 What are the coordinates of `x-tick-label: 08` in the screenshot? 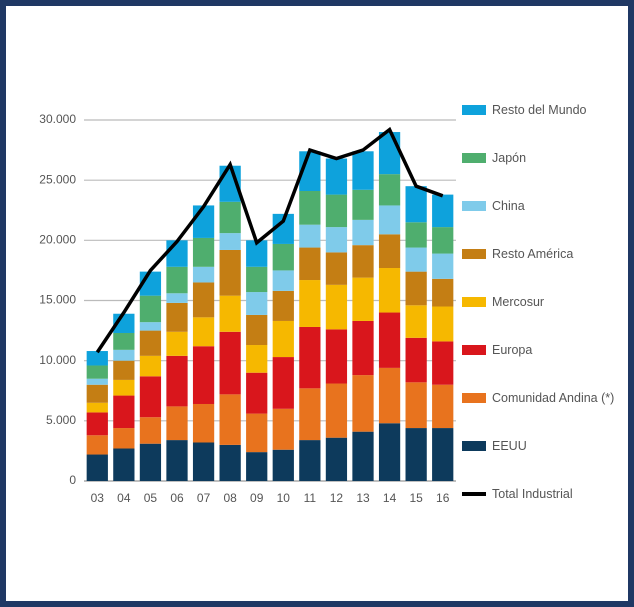 It's located at (230, 498).